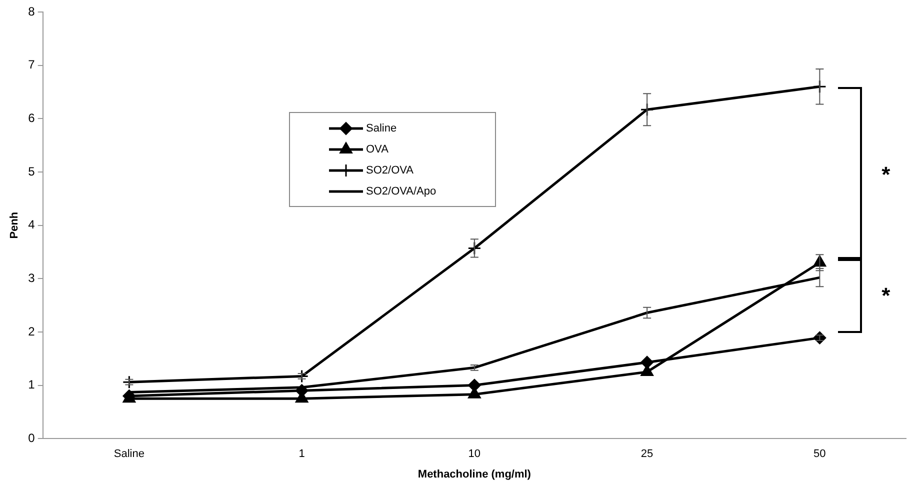  Describe the element at coordinates (32, 117) in the screenshot. I see `y-tick-label: 6` at that location.